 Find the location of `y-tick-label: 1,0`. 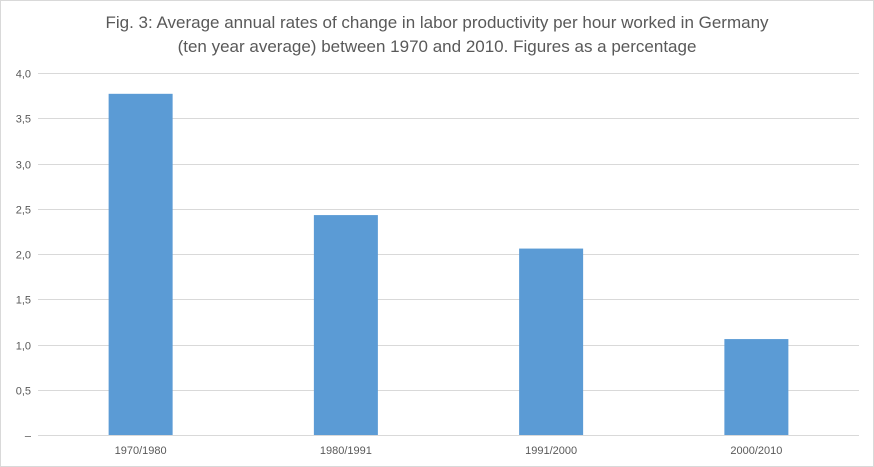

y-tick-label: 1,0 is located at coordinates (23, 347).